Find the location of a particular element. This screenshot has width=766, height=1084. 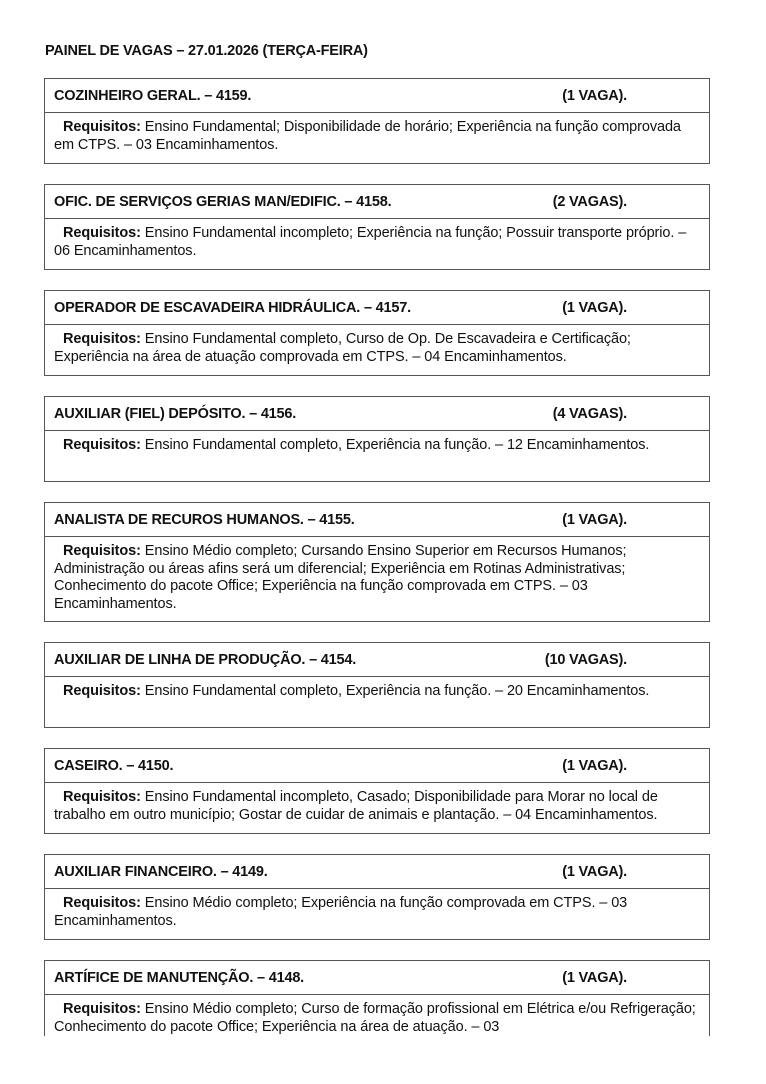

job-title: ARTÍFICE DE MANUTENÇÃO. – 4148. is located at coordinates (179, 977).